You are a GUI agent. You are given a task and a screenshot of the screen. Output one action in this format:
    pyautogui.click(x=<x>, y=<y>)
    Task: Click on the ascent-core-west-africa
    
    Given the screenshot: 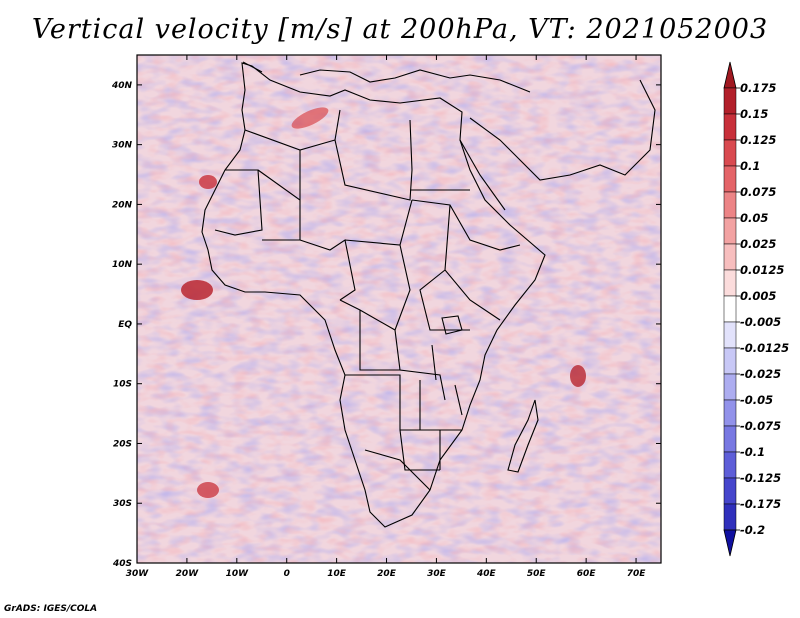 What is the action you would take?
    pyautogui.click(x=208, y=182)
    